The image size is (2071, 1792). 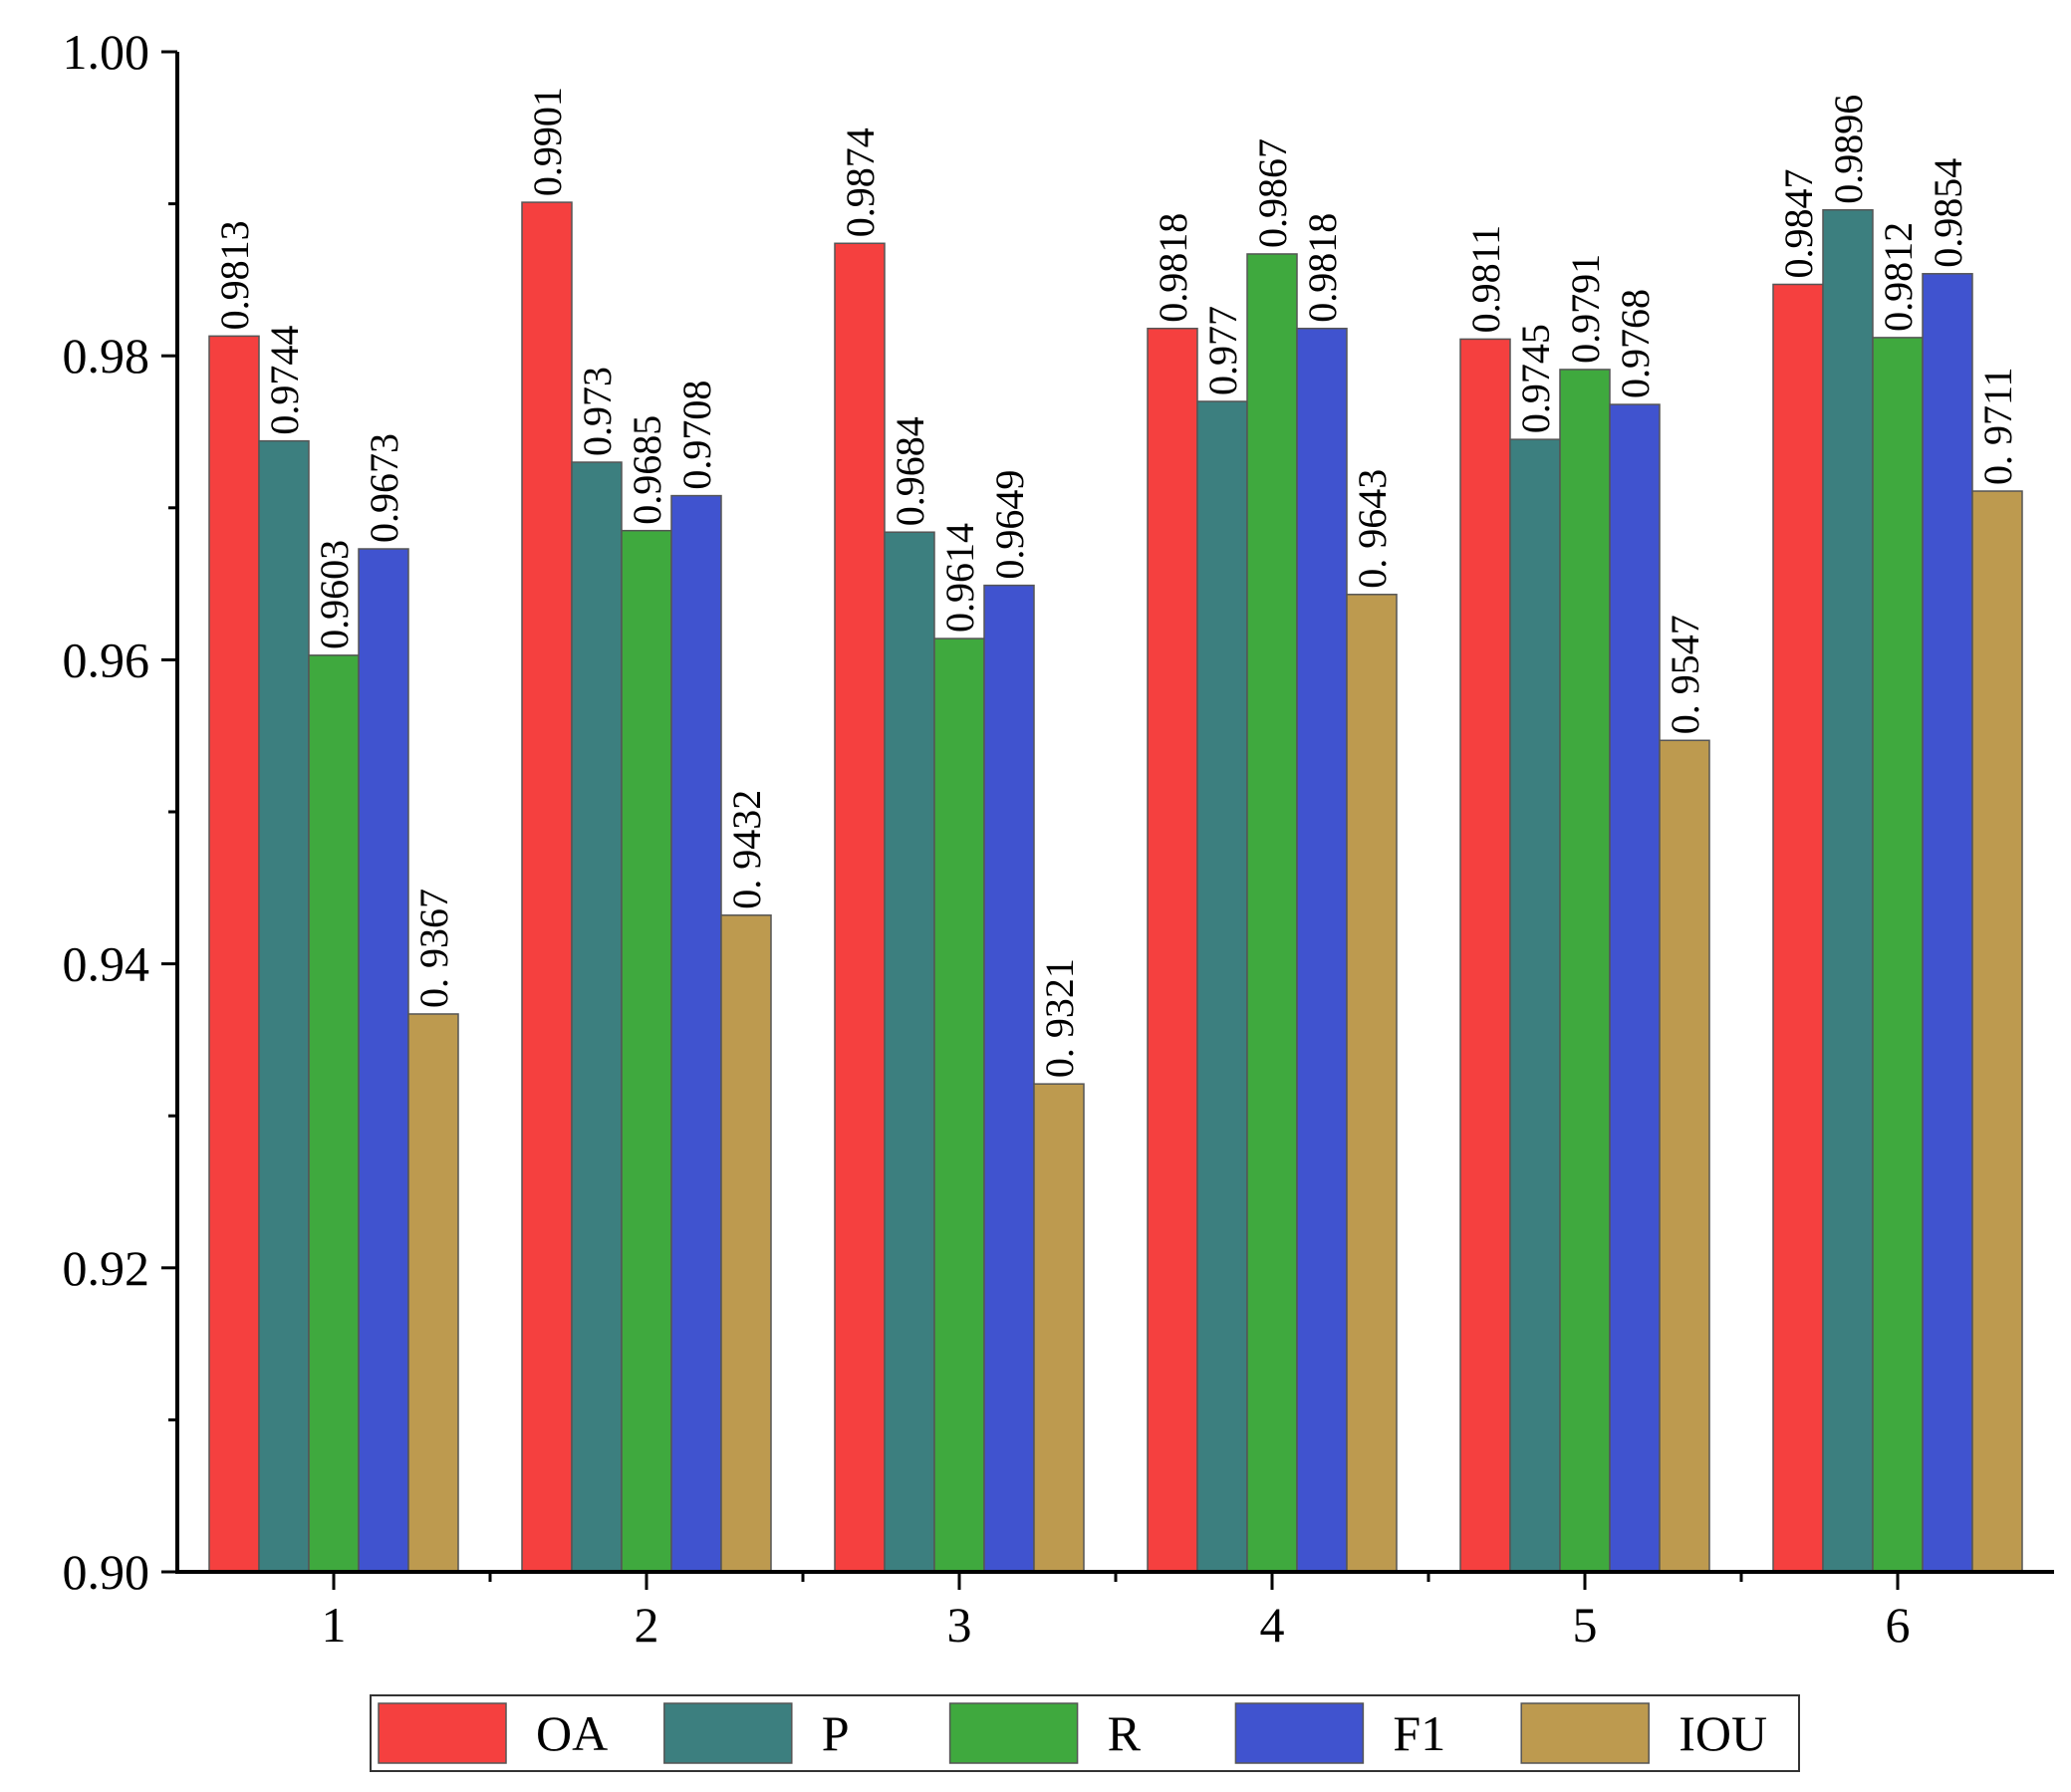 I want to click on y-tick-label: 0.98, so click(x=106, y=356).